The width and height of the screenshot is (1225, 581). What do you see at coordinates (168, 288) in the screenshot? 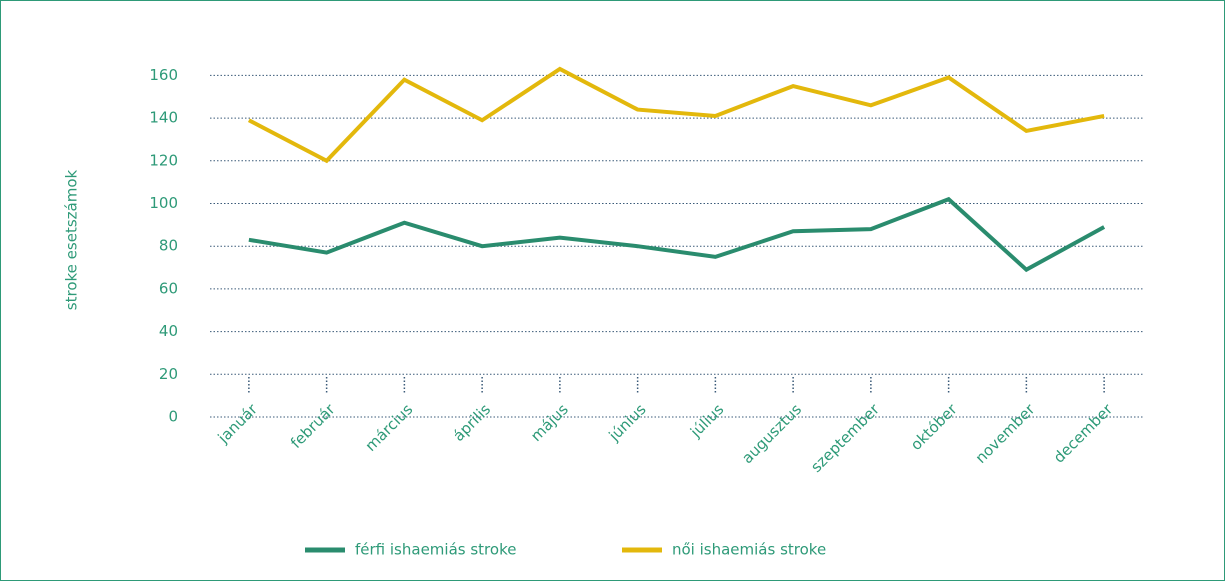
I see `y-tick-label: 60` at bounding box center [168, 288].